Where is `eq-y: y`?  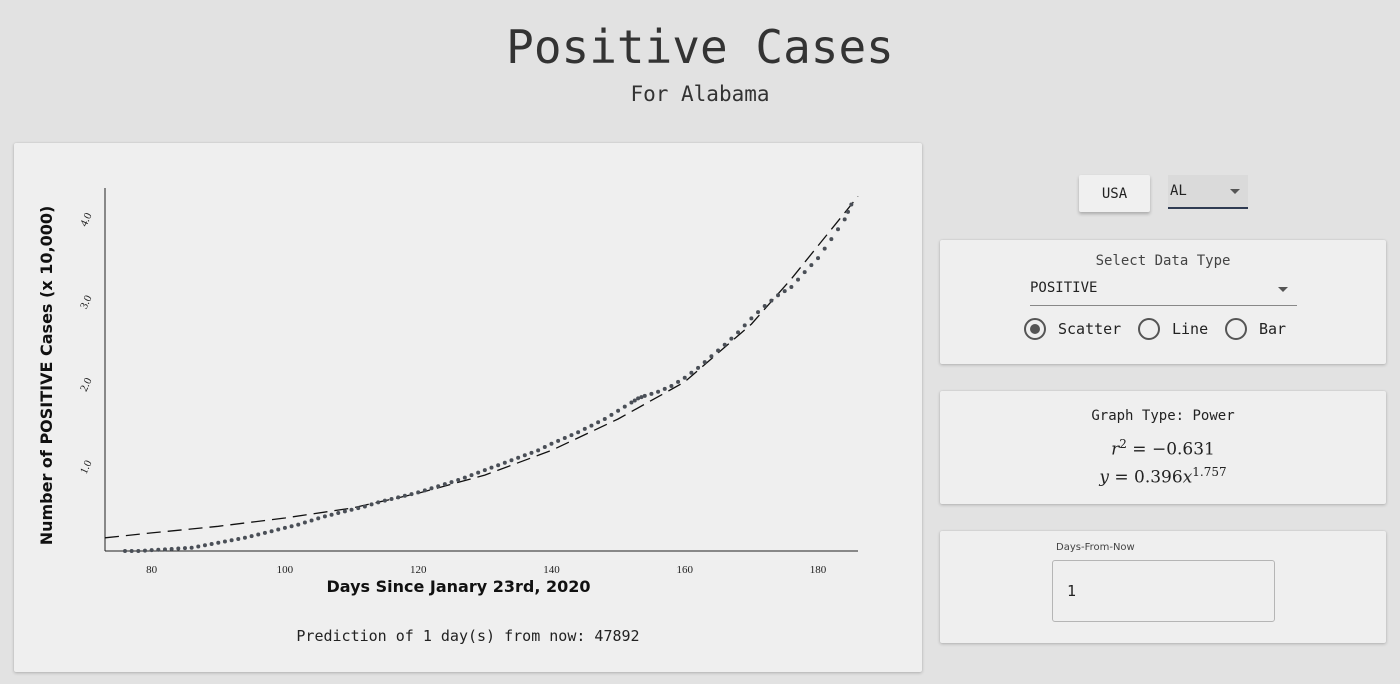
eq-y: y is located at coordinates (1104, 477).